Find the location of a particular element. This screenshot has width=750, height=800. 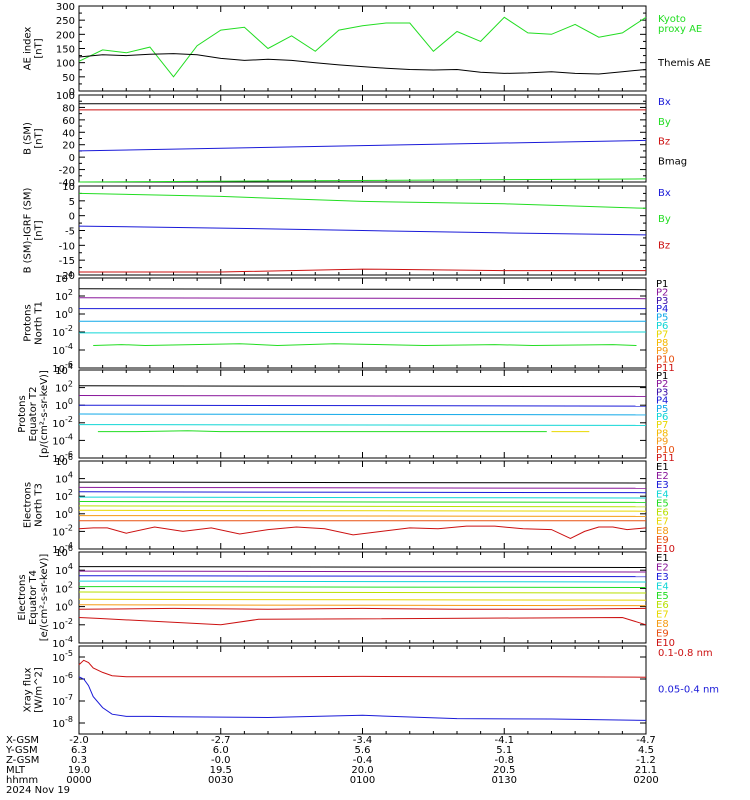

y-tick-label: 250 is located at coordinates (65, 21).